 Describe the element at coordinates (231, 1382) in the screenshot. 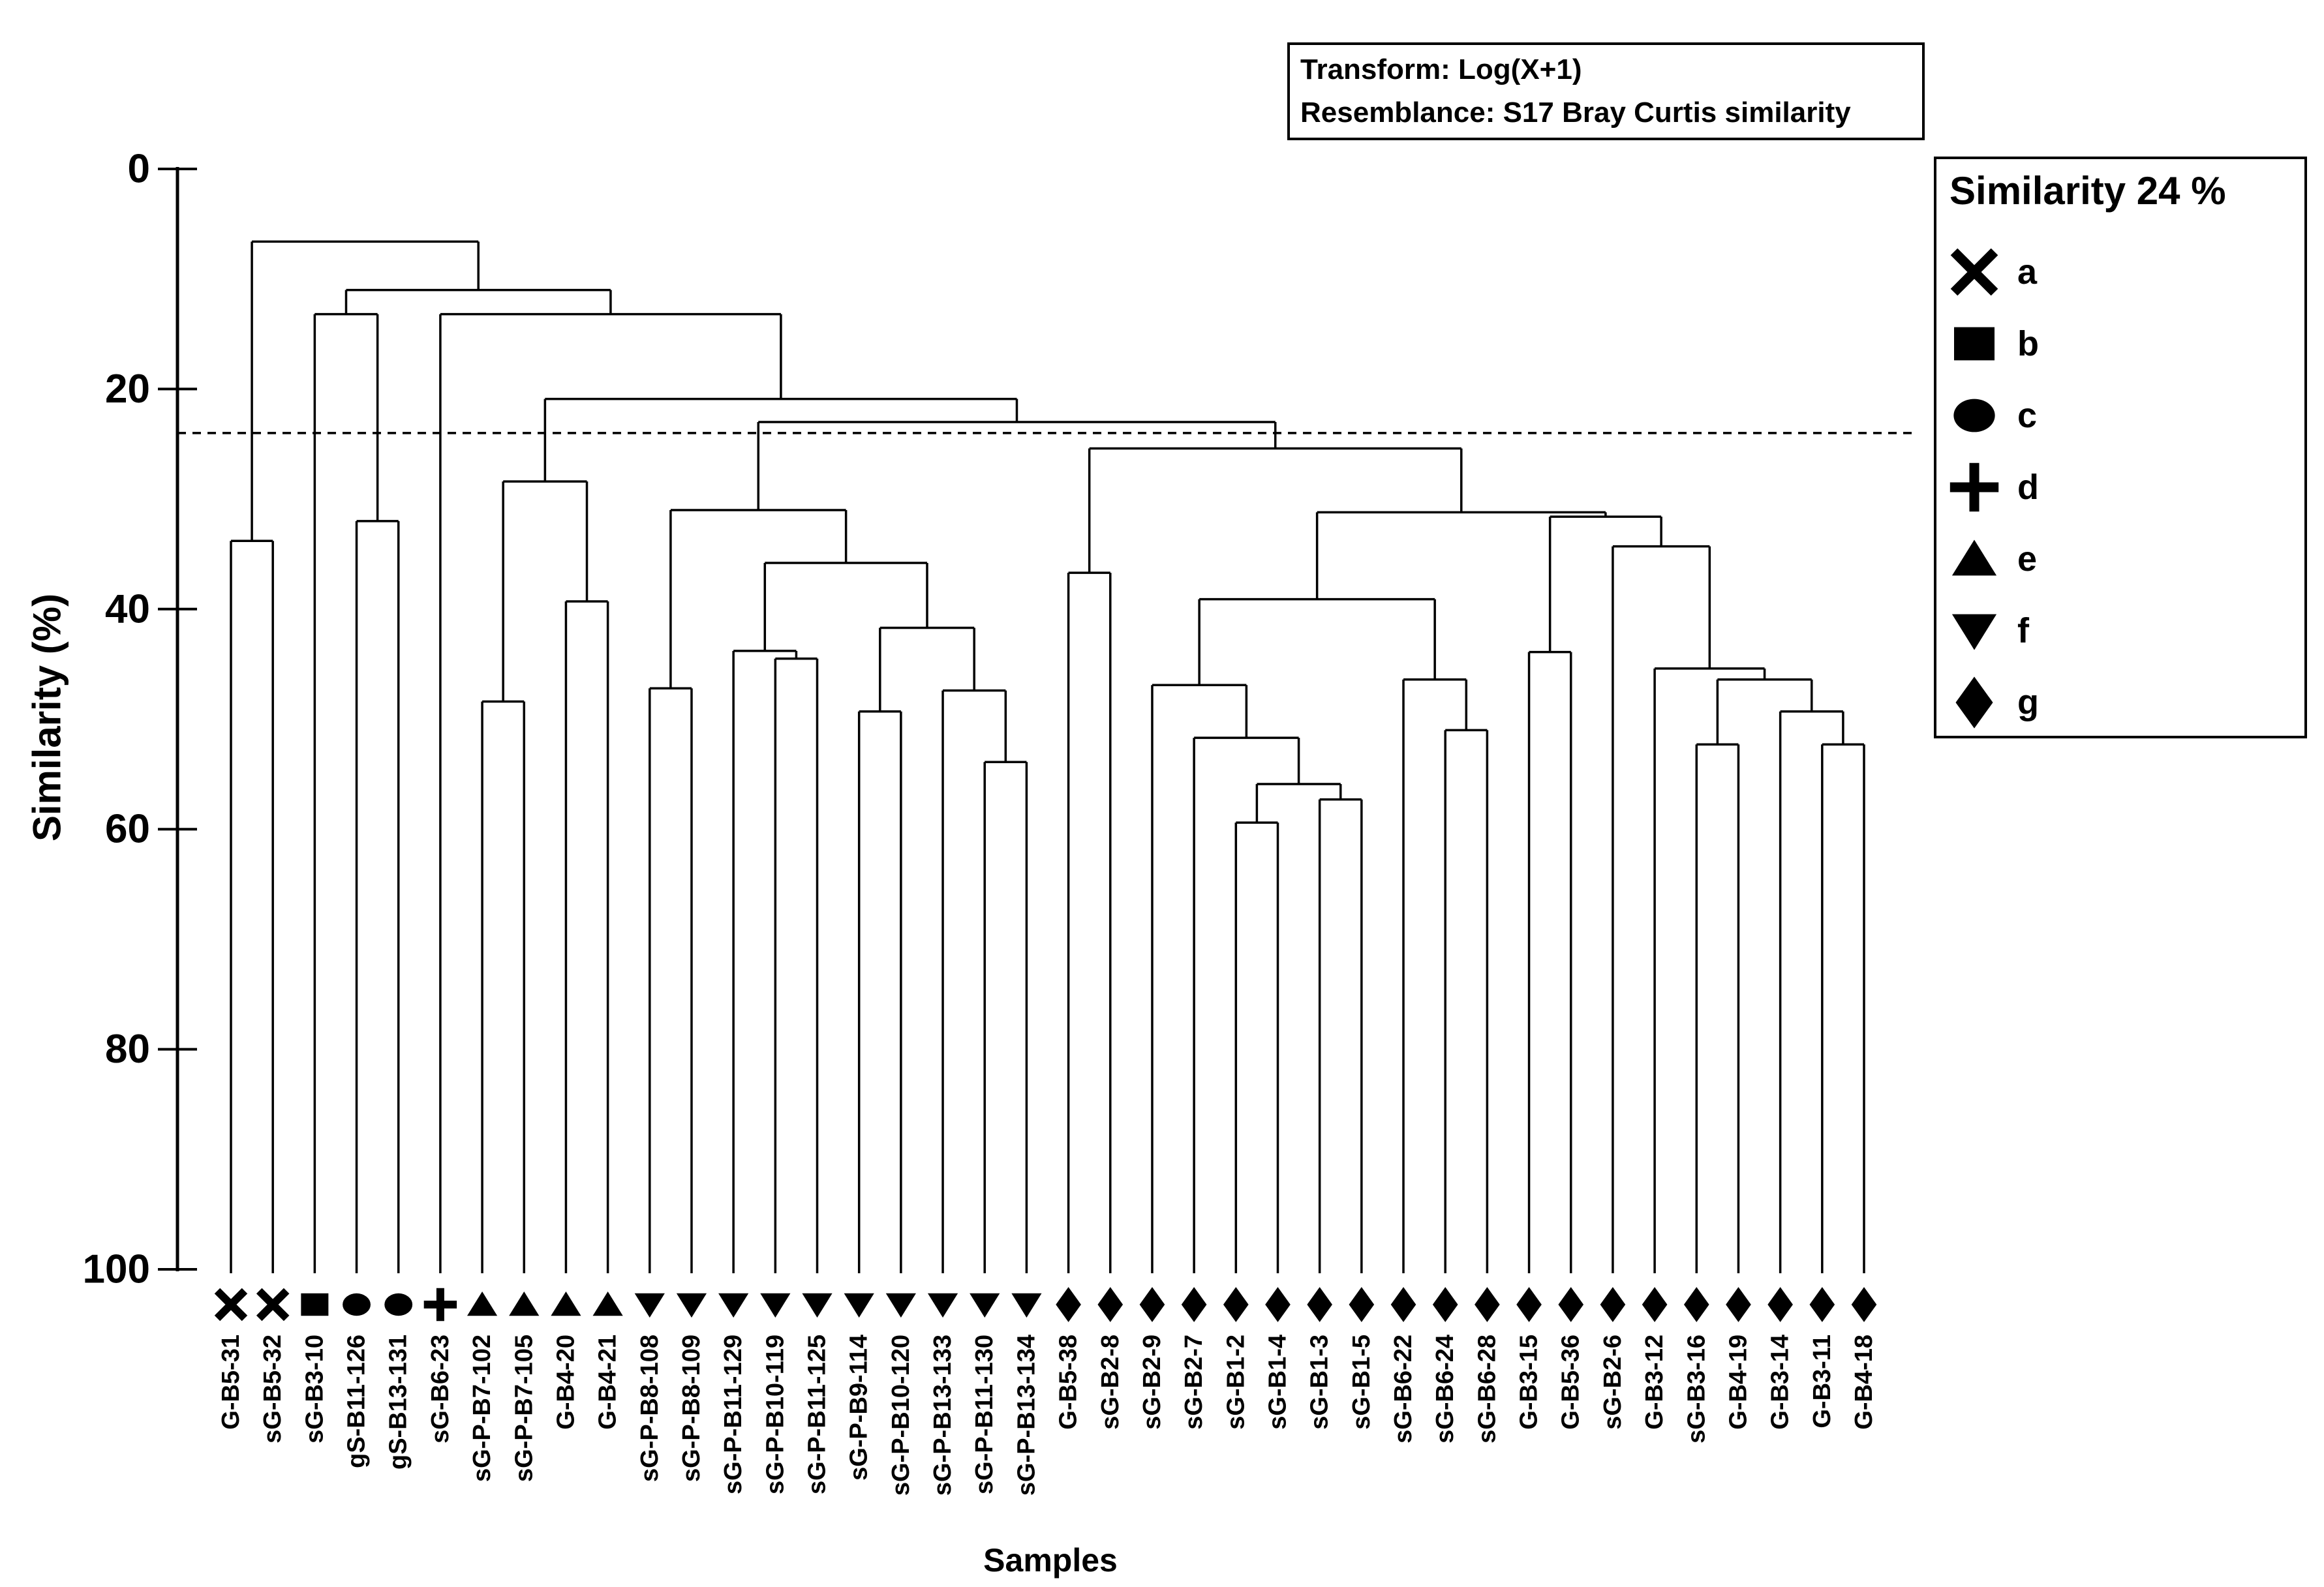

I see `sample-label: G-B5-31` at that location.